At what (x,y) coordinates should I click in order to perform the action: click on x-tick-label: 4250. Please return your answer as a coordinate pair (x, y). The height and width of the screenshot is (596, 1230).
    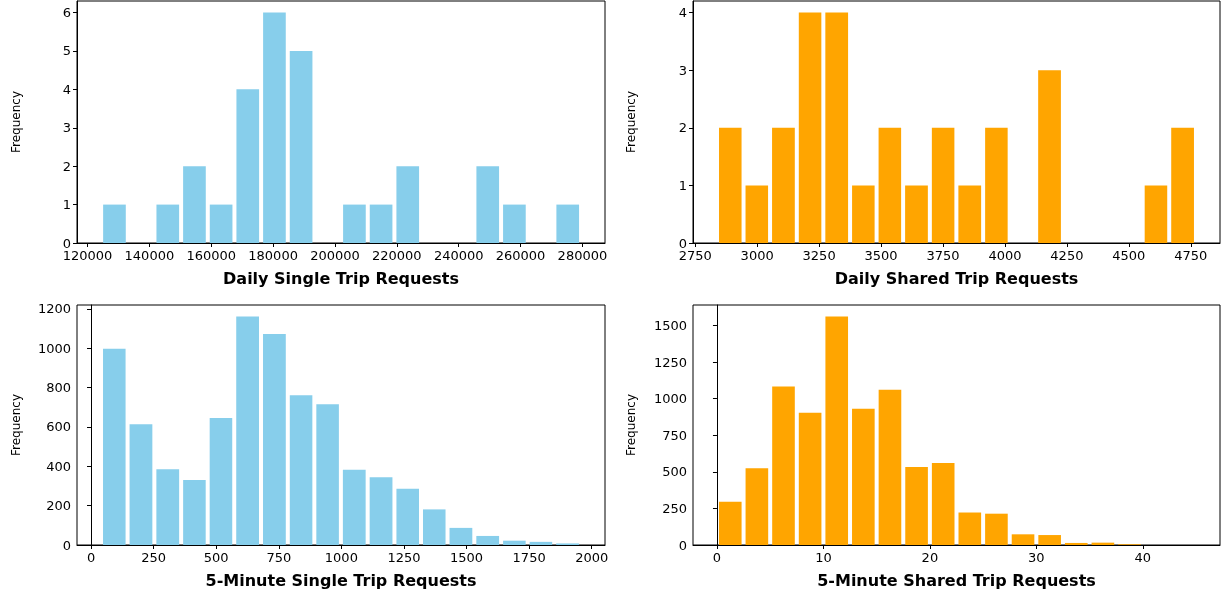
    Looking at the image, I should click on (1067, 255).